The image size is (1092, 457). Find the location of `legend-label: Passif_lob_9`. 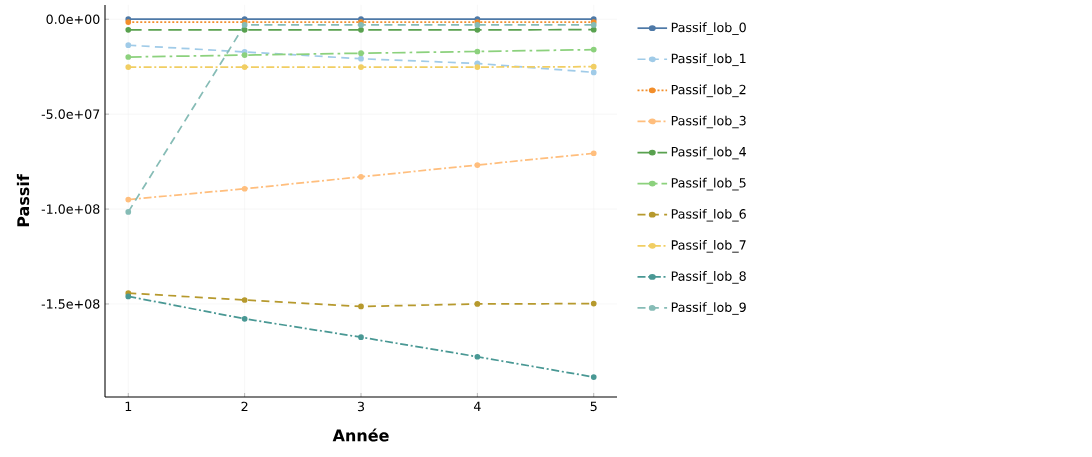

legend-label: Passif_lob_9 is located at coordinates (708, 308).